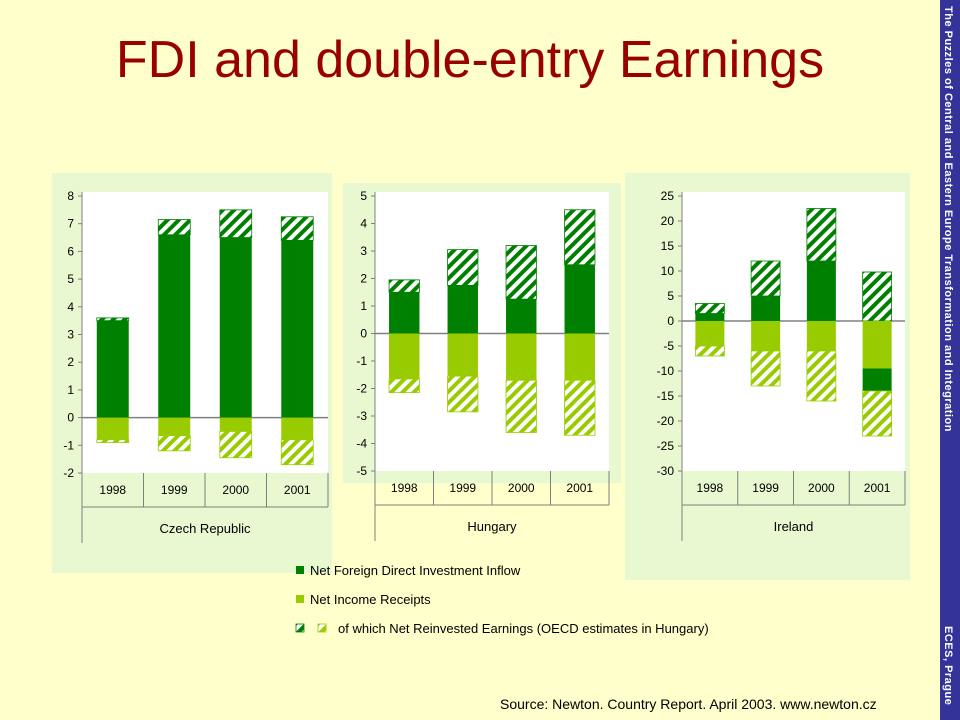 This screenshot has height=720, width=960. What do you see at coordinates (668, 196) in the screenshot?
I see `y-tick-label: 25` at bounding box center [668, 196].